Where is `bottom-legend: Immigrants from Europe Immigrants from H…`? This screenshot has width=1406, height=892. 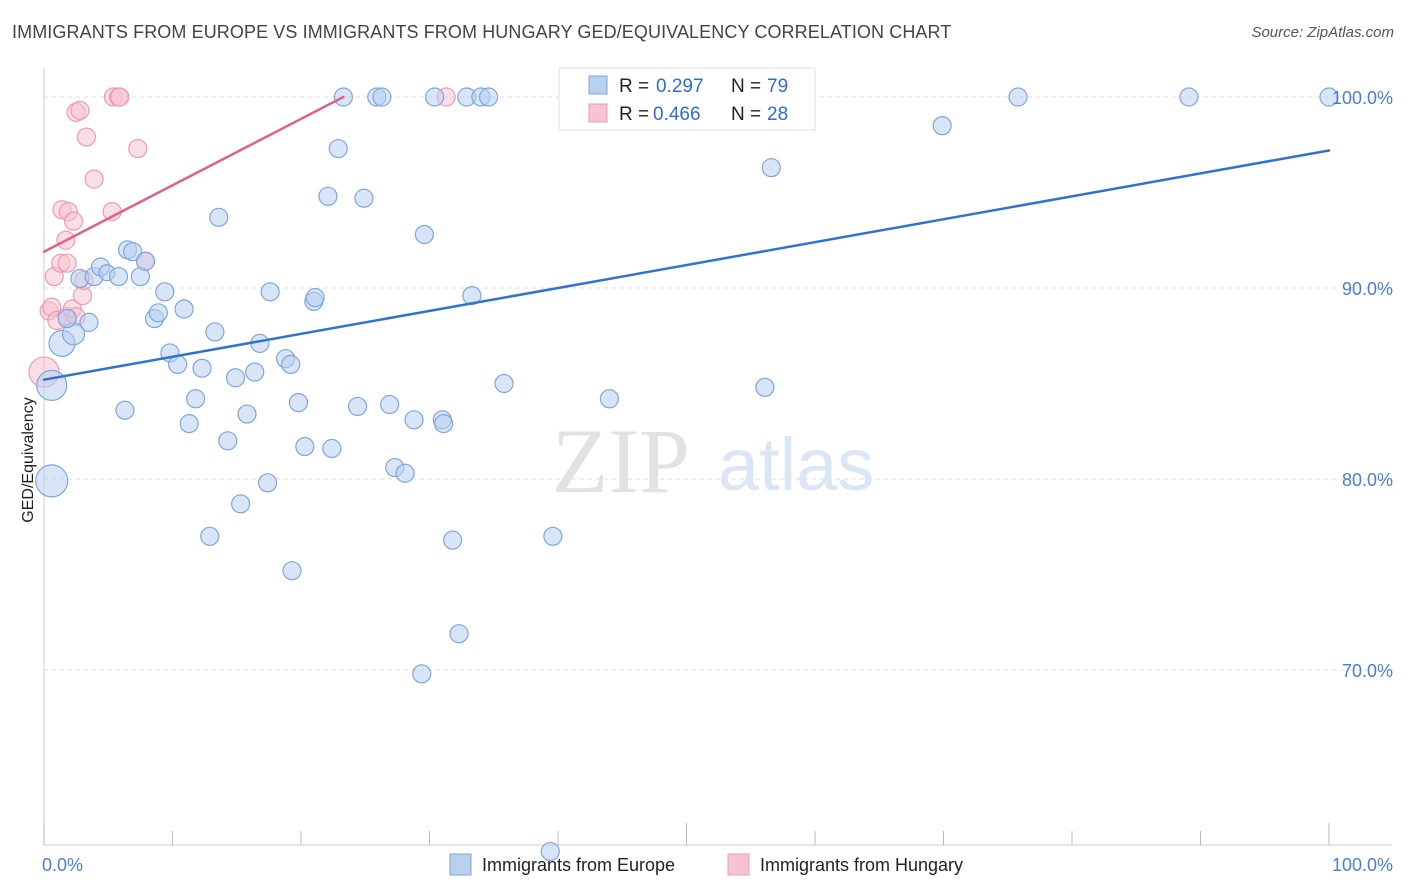
bottom-legend: Immigrants from Europe Immigrants from H… is located at coordinates (706, 864).